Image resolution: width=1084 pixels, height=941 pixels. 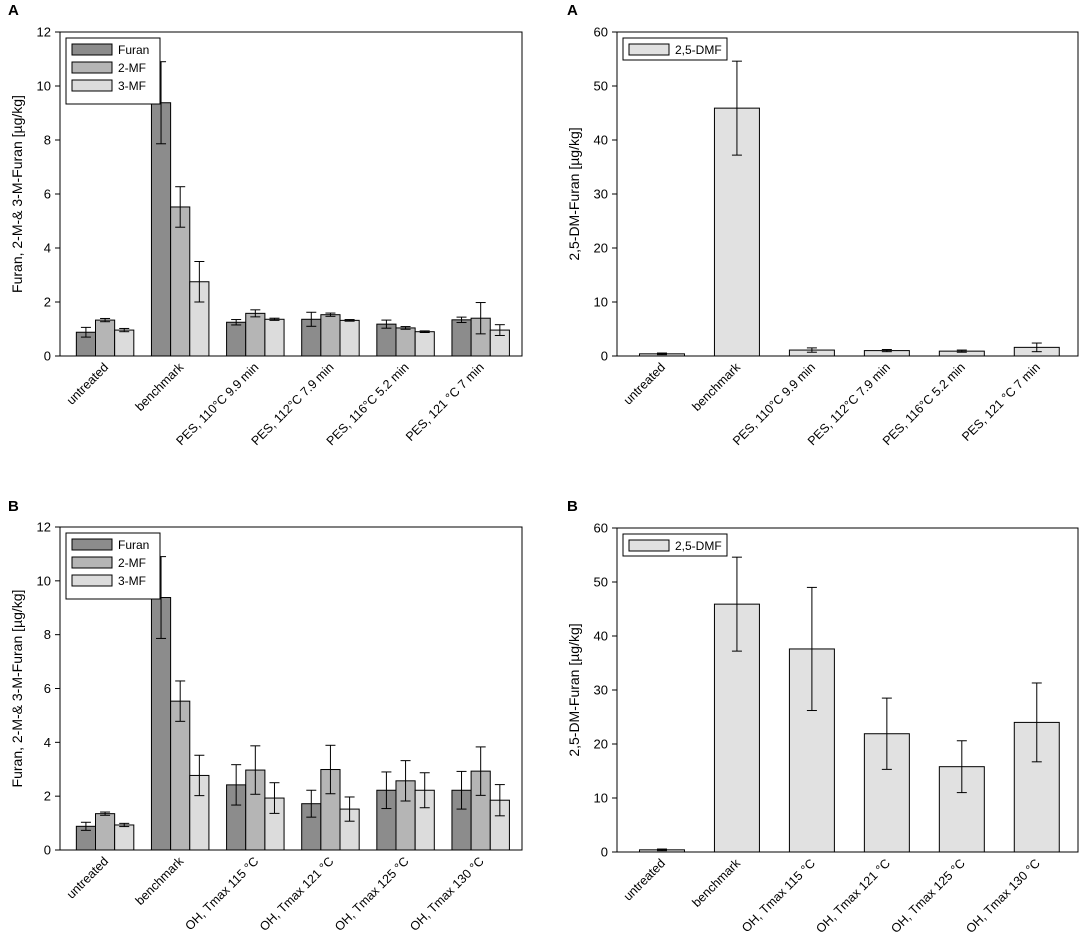 I want to click on error-bar-2-mf-oh-tmax-121-c, so click(x=330, y=769).